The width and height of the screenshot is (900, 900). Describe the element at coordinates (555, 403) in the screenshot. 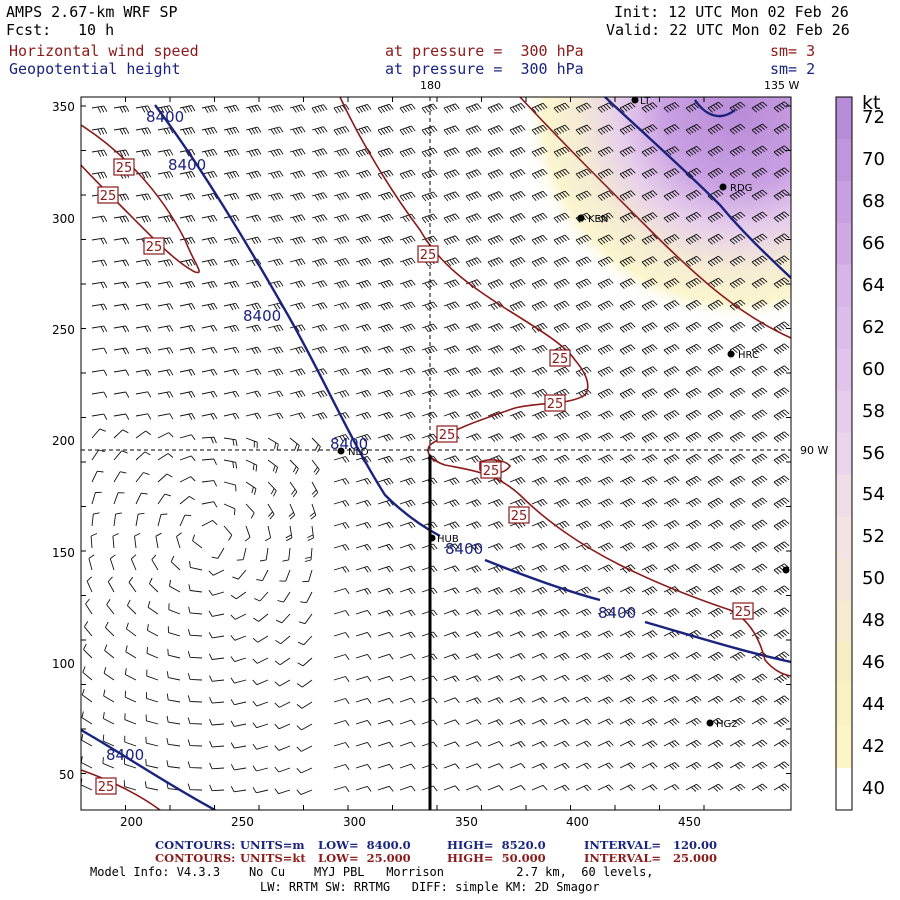

I see `speed-label-box` at that location.